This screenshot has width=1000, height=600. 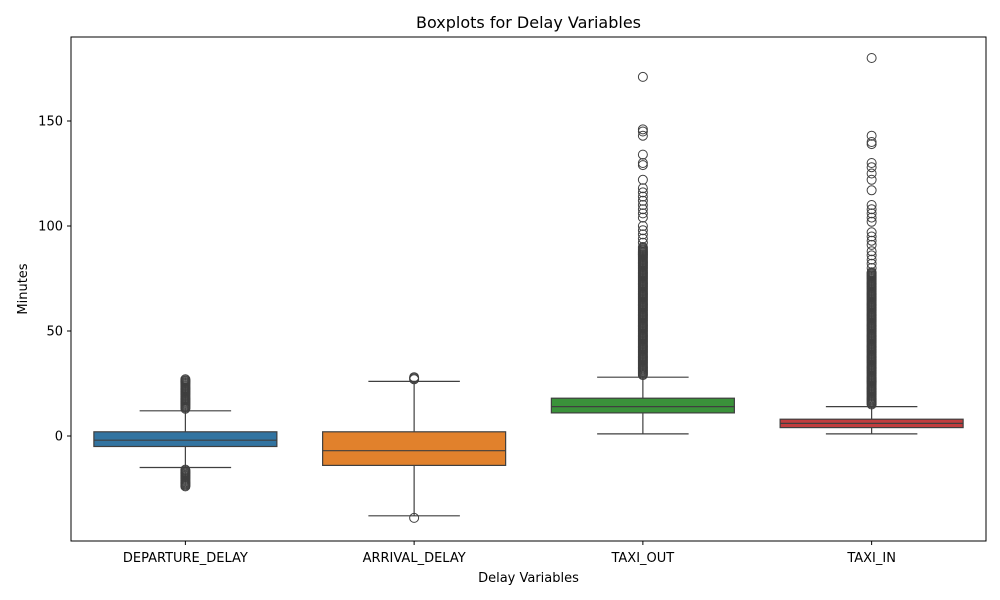 What do you see at coordinates (59, 437) in the screenshot?
I see `y-tick-label: 0` at bounding box center [59, 437].